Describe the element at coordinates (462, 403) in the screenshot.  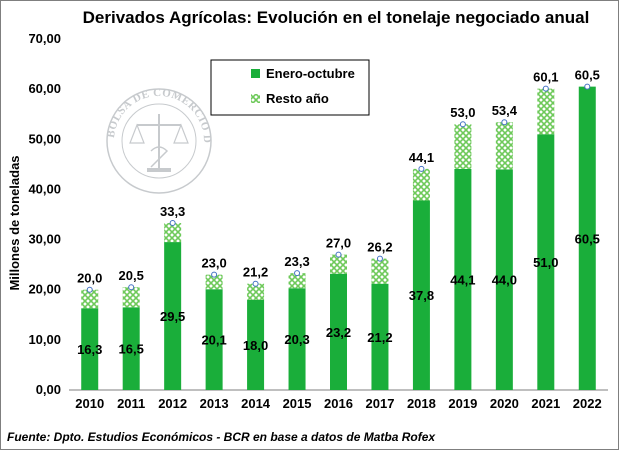
I see `x-tick-label: 2019` at that location.